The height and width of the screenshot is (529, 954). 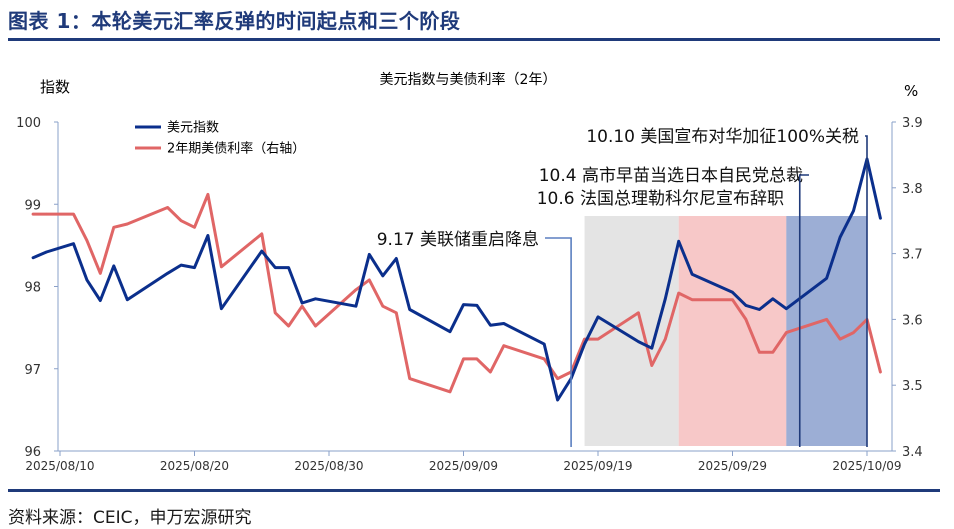 What do you see at coordinates (193, 128) in the screenshot?
I see `legend-label-dollar-index: 美元指数` at bounding box center [193, 128].